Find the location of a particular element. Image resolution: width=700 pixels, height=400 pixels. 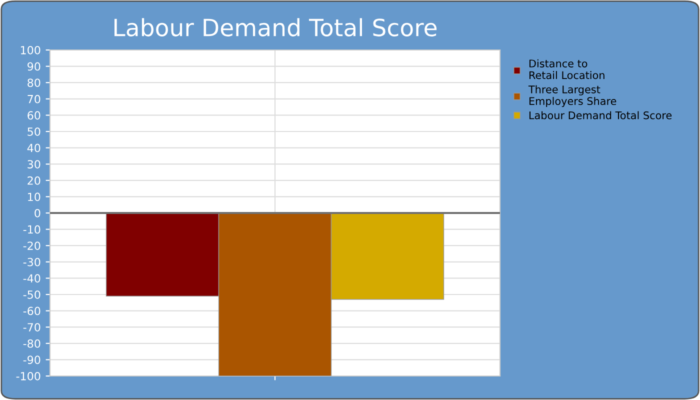

y-tick-label: -20 is located at coordinates (31, 246).